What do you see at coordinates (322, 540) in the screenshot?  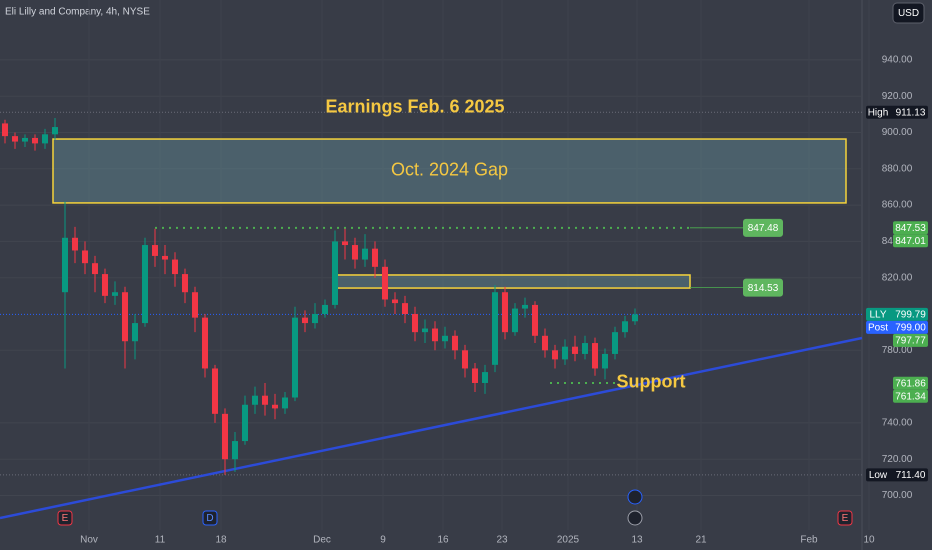 I see `x-tick-label: Dec` at bounding box center [322, 540].